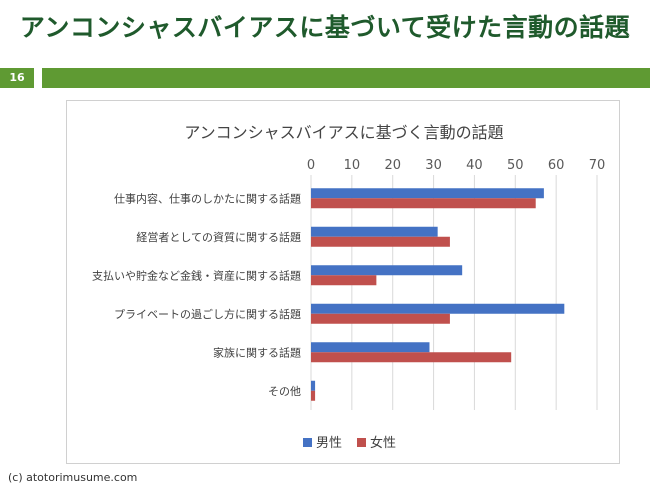  I want to click on x-tick-label: 0, so click(311, 165).